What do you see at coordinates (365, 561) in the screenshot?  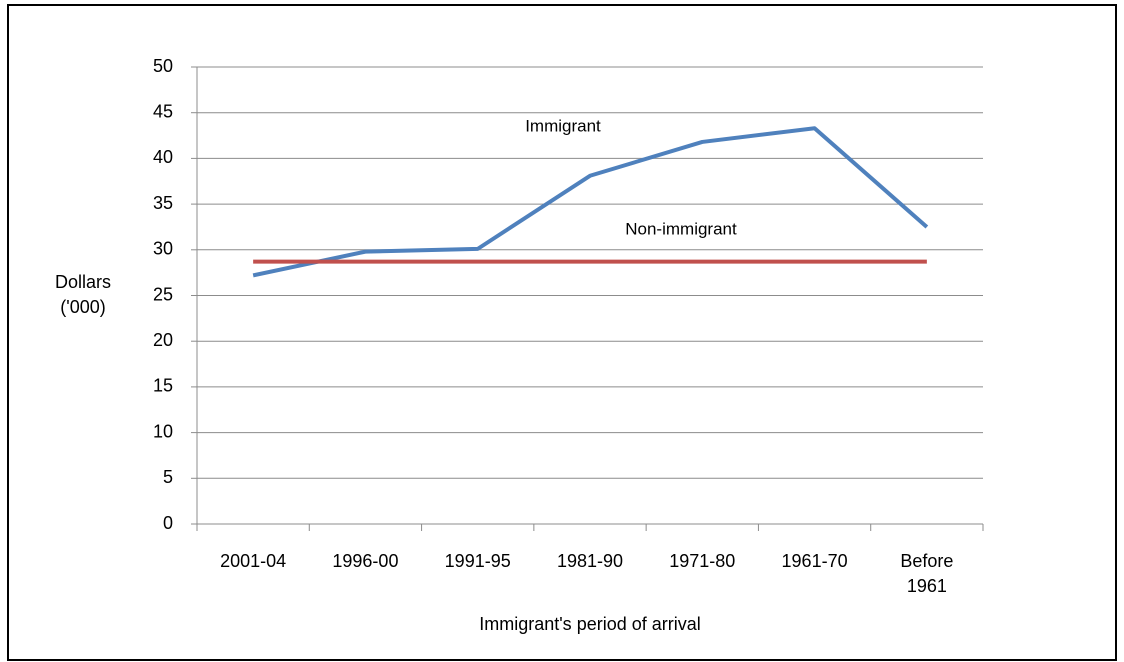 I see `x-tick-label: 1996-00` at bounding box center [365, 561].